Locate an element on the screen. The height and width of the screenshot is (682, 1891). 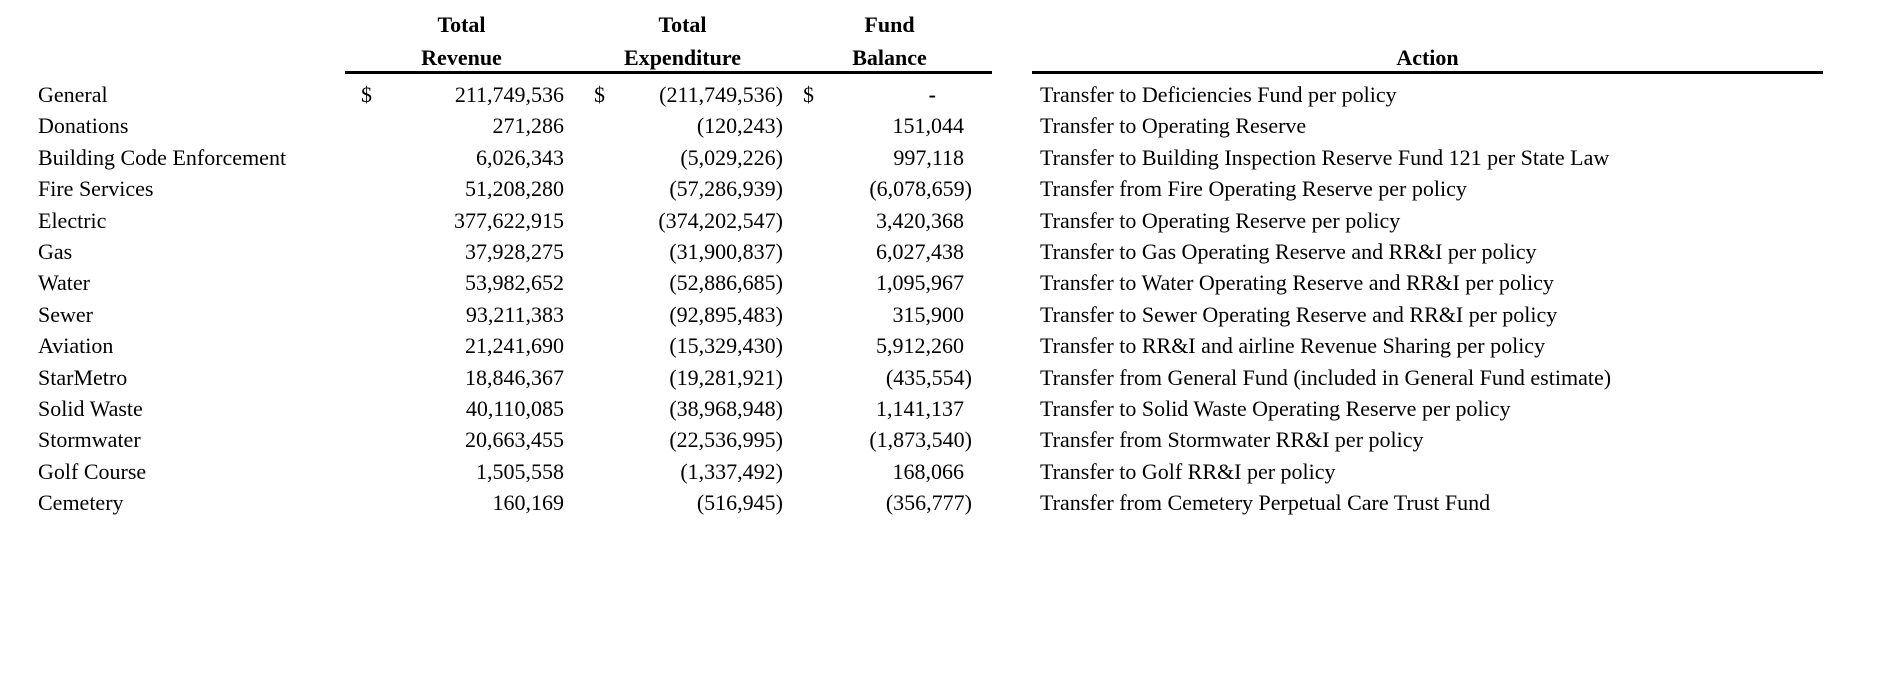
total-revenue-cell: 40,110,085 is located at coordinates (461, 408).